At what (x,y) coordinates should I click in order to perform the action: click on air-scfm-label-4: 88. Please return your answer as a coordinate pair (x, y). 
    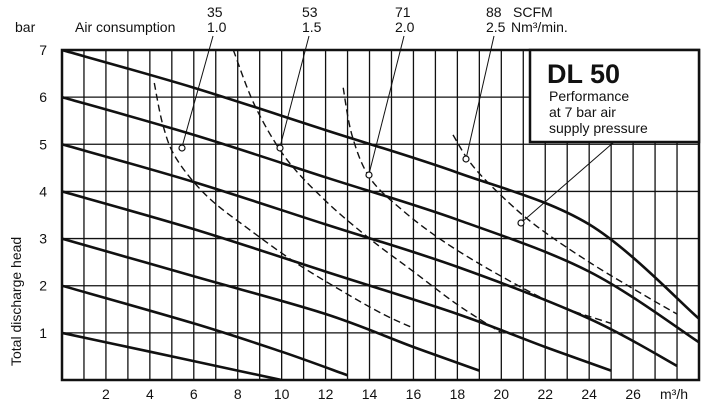
    Looking at the image, I should click on (494, 12).